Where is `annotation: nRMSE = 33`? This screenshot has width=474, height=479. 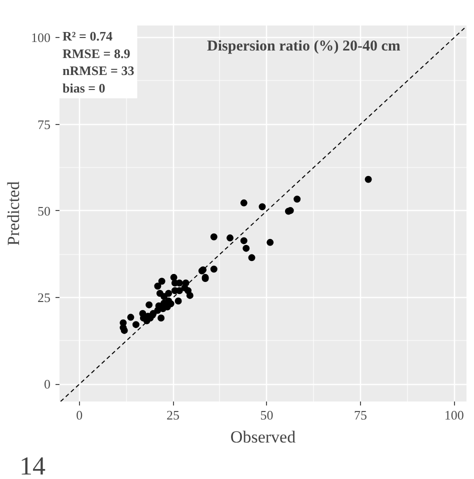
annotation: nRMSE = 33 is located at coordinates (98, 70).